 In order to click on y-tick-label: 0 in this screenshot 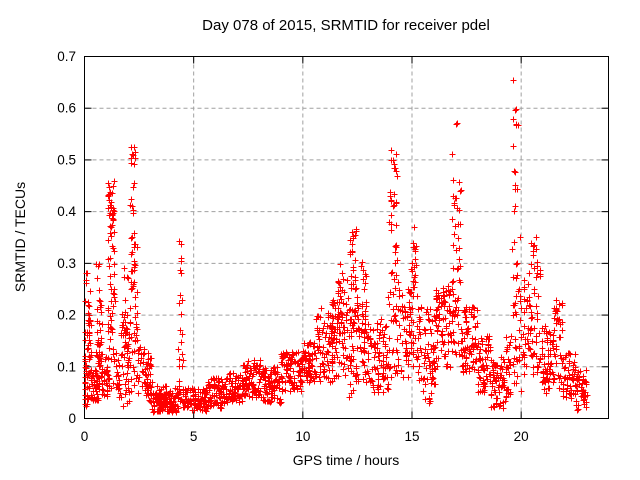, I will do `click(72, 418)`.